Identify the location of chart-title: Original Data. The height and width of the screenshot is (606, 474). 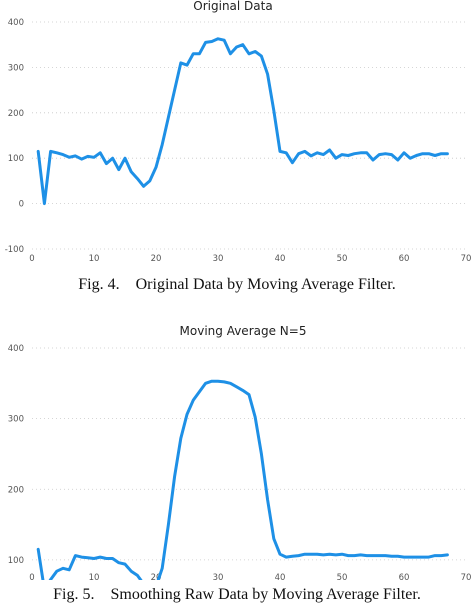
(232, 6).